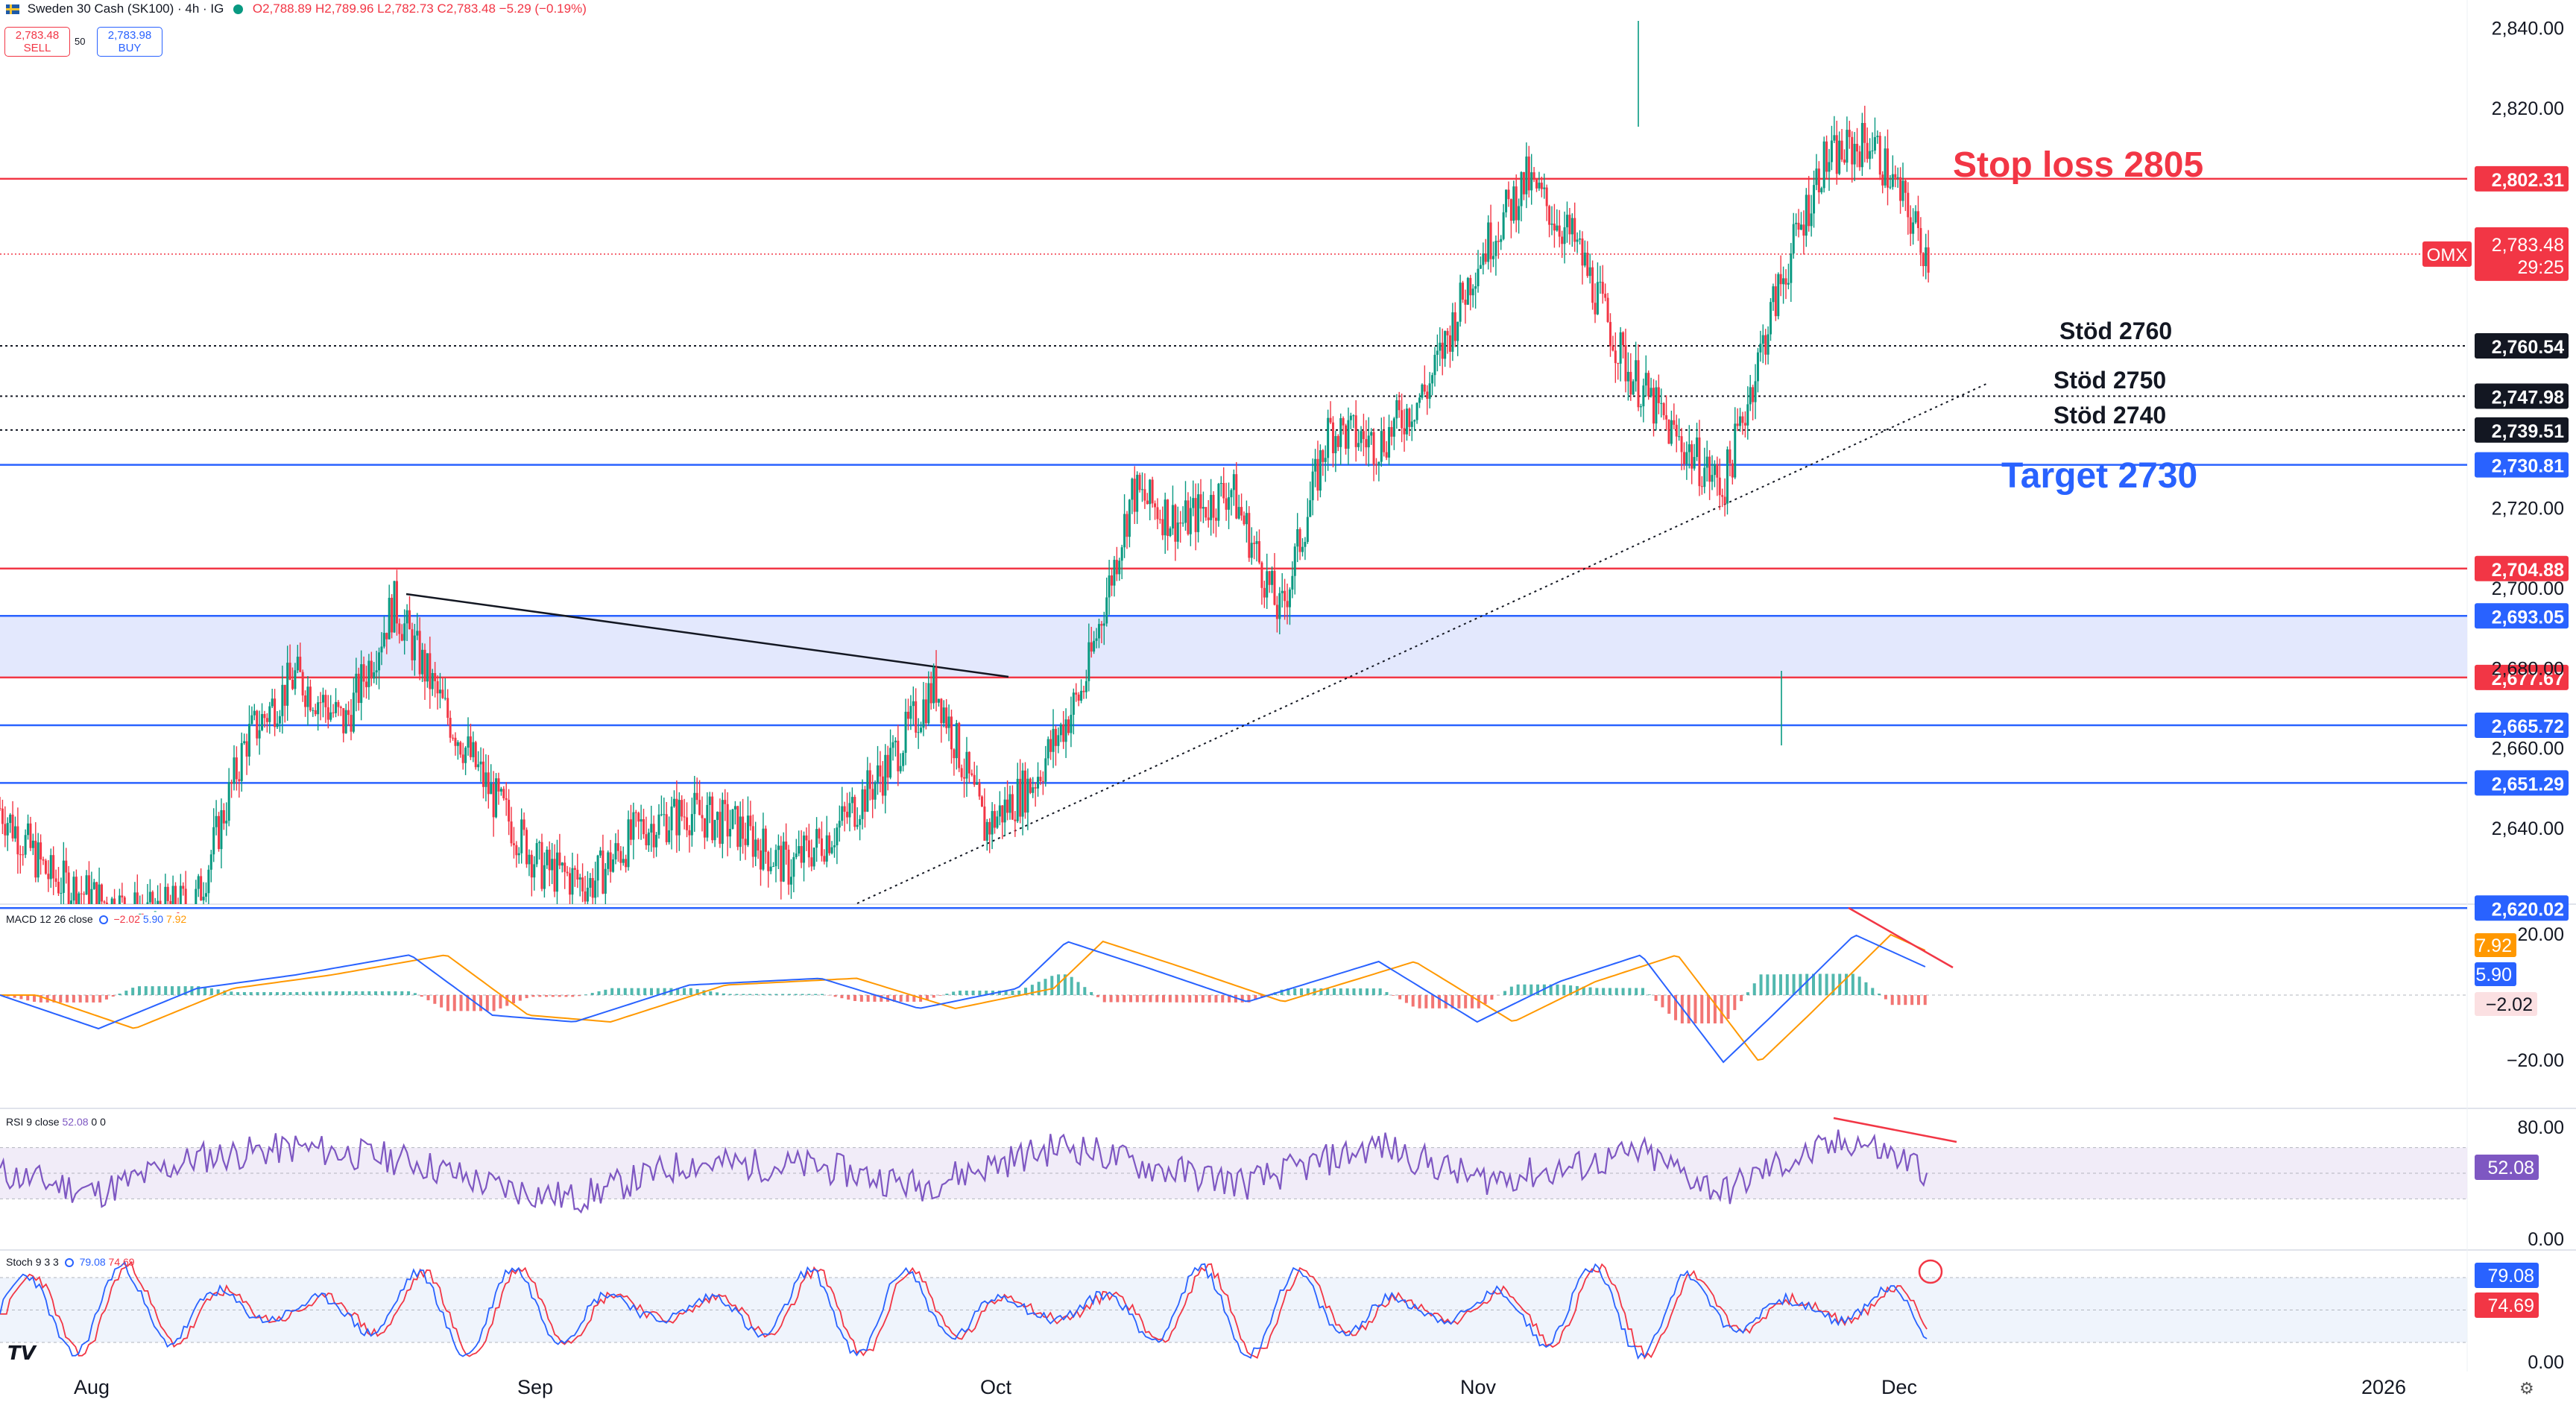 This screenshot has height=1411, width=2576. I want to click on stoch-k-badge-label: 79.08, so click(2510, 1276).